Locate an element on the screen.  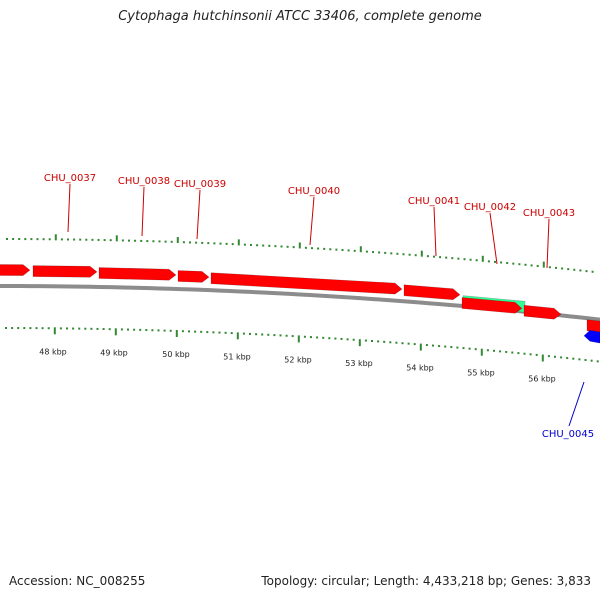
accession-label: Accession: NC_008255 is located at coordinates (77, 581).